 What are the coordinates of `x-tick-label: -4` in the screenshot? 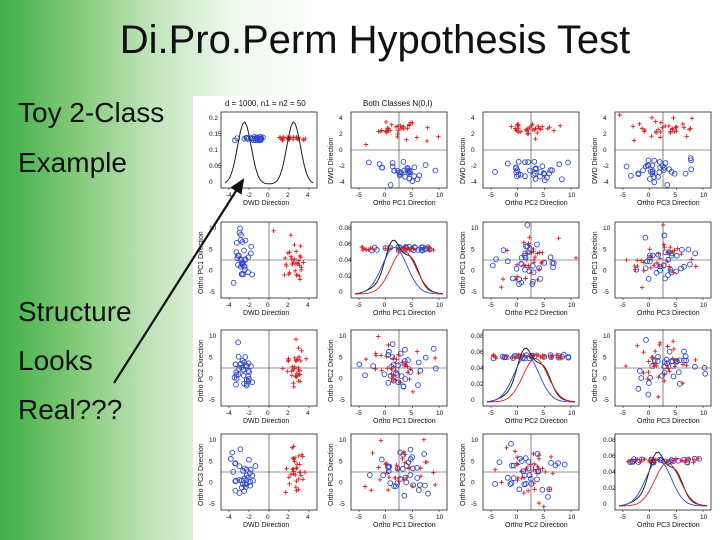 It's located at (229, 305).